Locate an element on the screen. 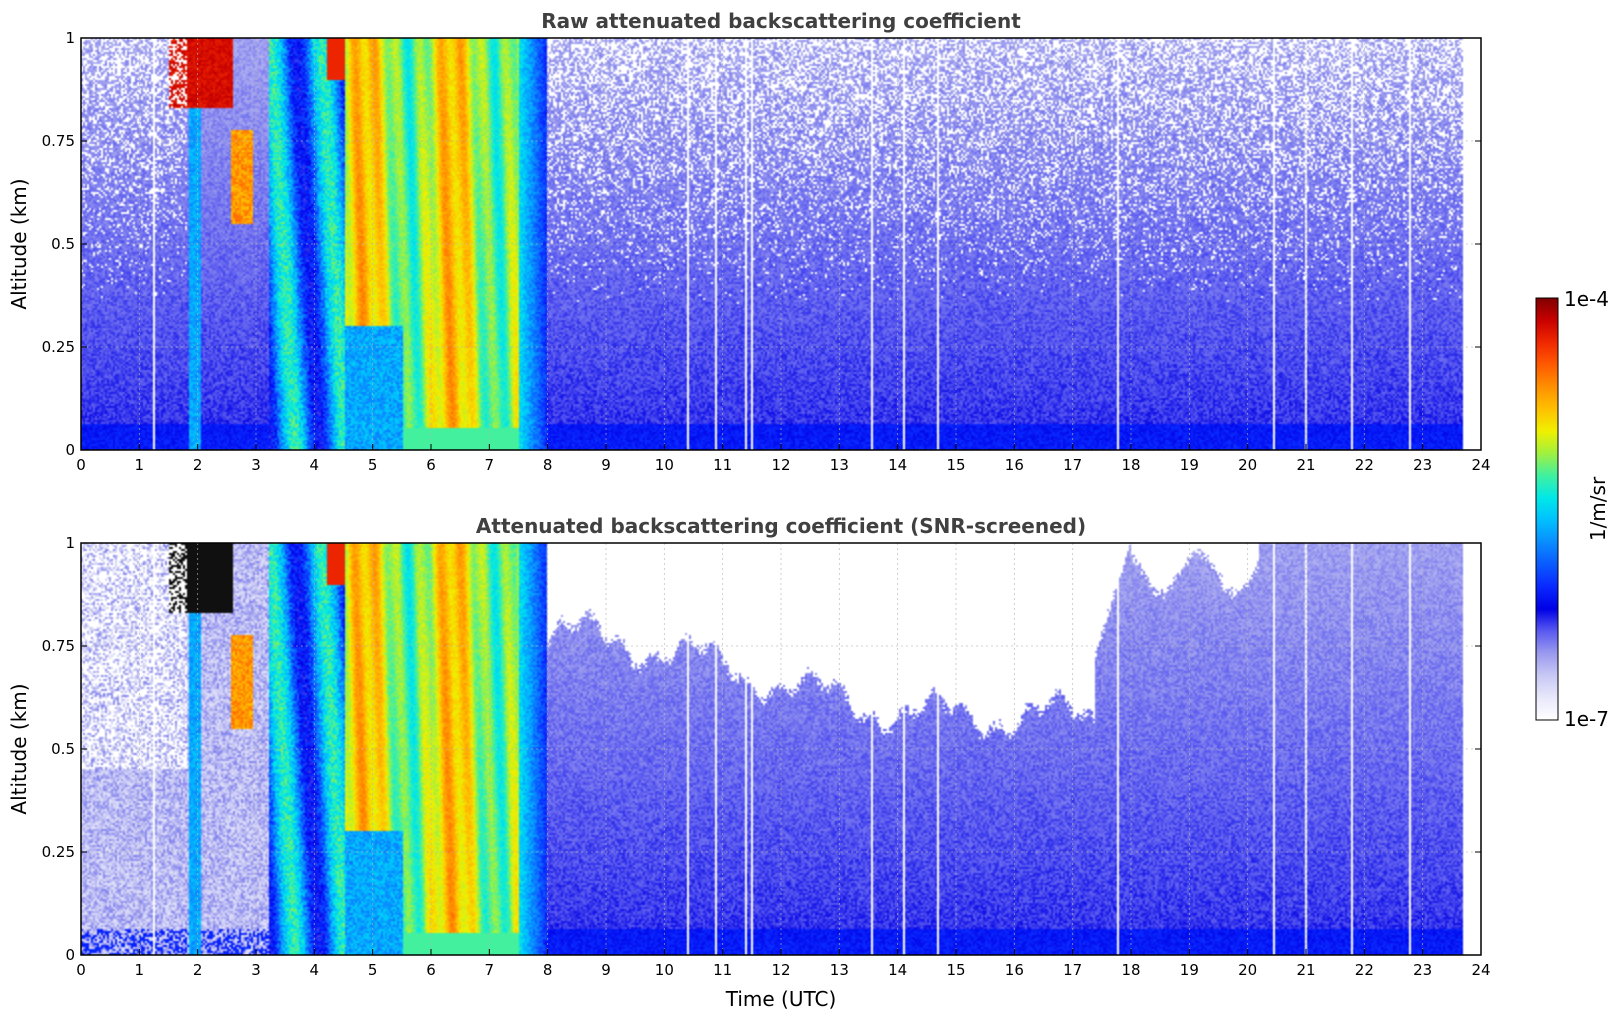 This screenshot has width=1621, height=1020. colorbar-max-label: 1e-4 is located at coordinates (1586, 299).